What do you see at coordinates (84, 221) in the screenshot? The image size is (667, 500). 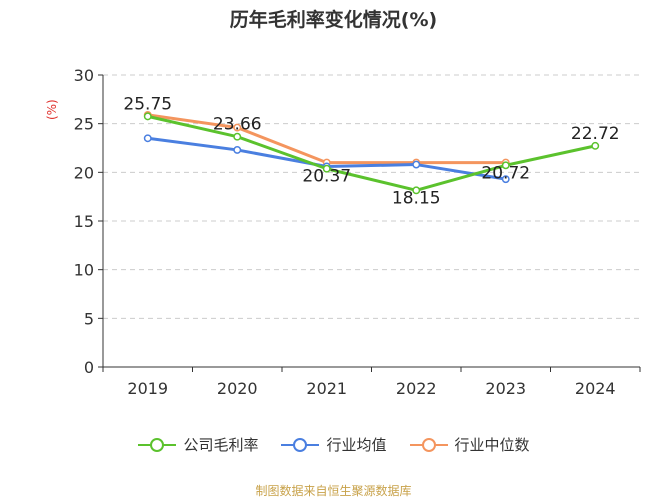 I see `y-tick-label: 15` at bounding box center [84, 221].